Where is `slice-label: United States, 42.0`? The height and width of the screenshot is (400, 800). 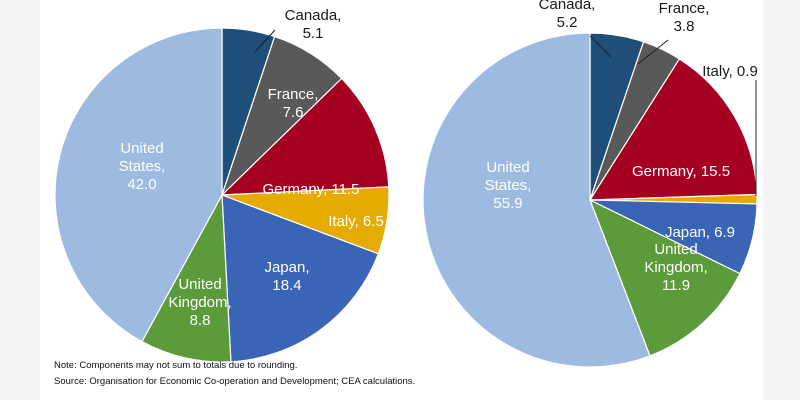 slice-label: United States, 42.0 is located at coordinates (142, 166).